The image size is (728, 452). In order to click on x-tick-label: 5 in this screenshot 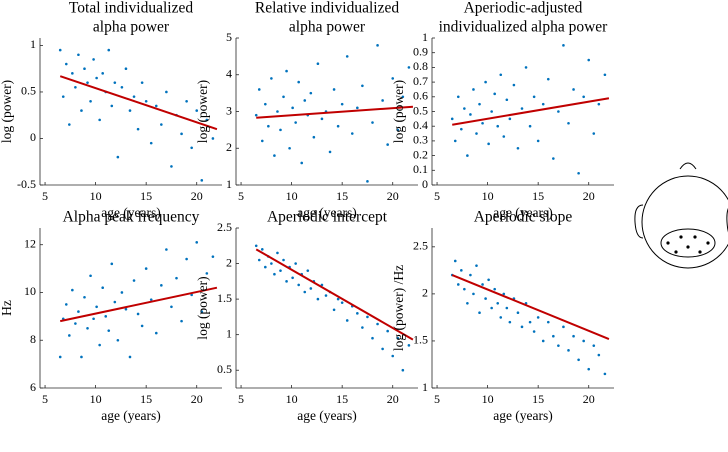, I will do `click(437, 196)`.